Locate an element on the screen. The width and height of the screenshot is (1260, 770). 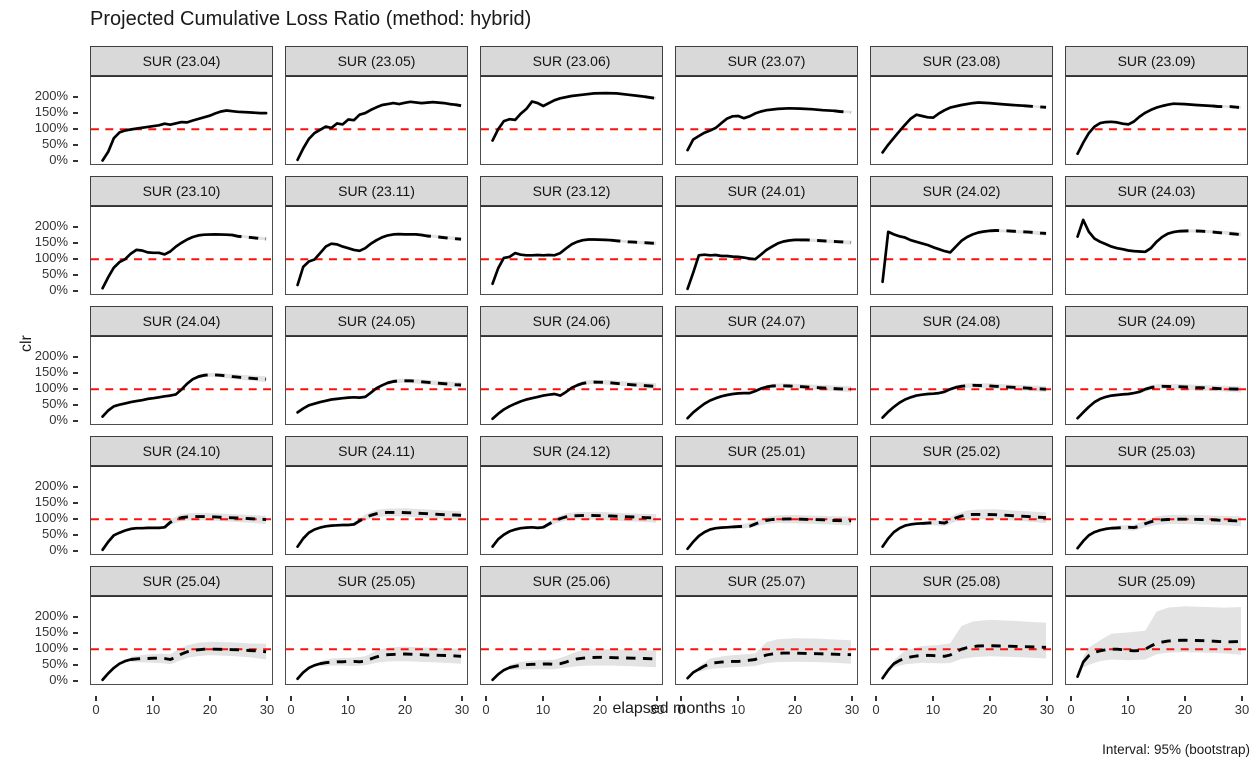
facet: SUR (23.11) is located at coordinates (376, 235).